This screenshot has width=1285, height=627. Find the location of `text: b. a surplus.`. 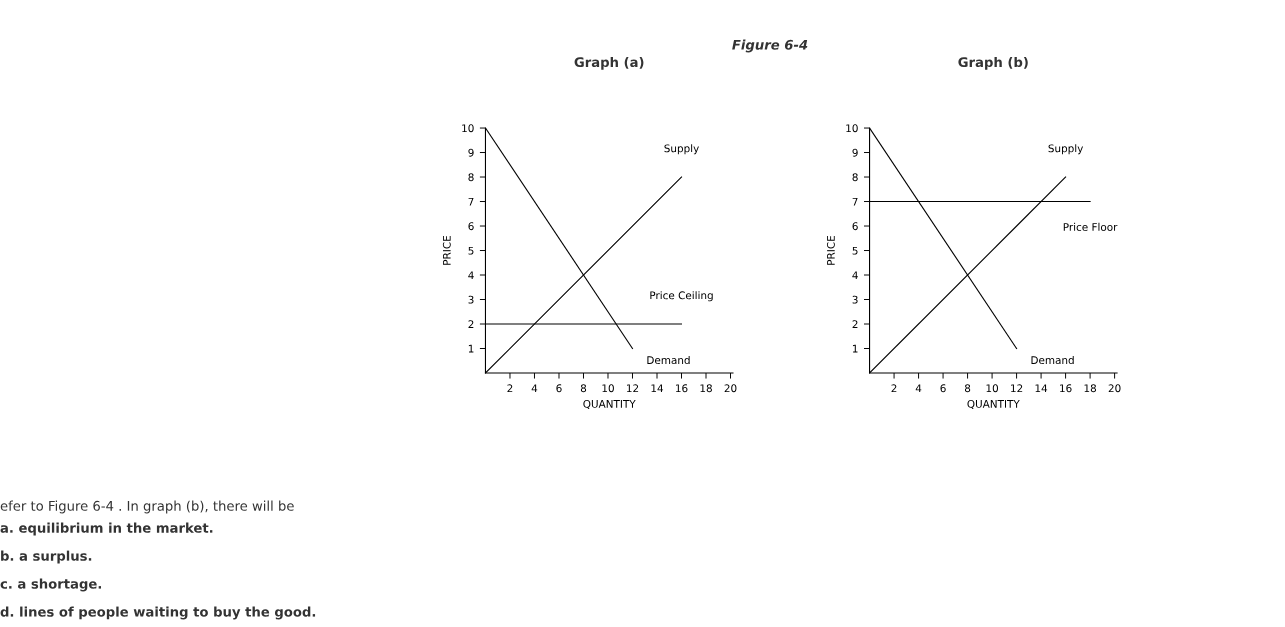

text: b. a surplus. is located at coordinates (46, 557).